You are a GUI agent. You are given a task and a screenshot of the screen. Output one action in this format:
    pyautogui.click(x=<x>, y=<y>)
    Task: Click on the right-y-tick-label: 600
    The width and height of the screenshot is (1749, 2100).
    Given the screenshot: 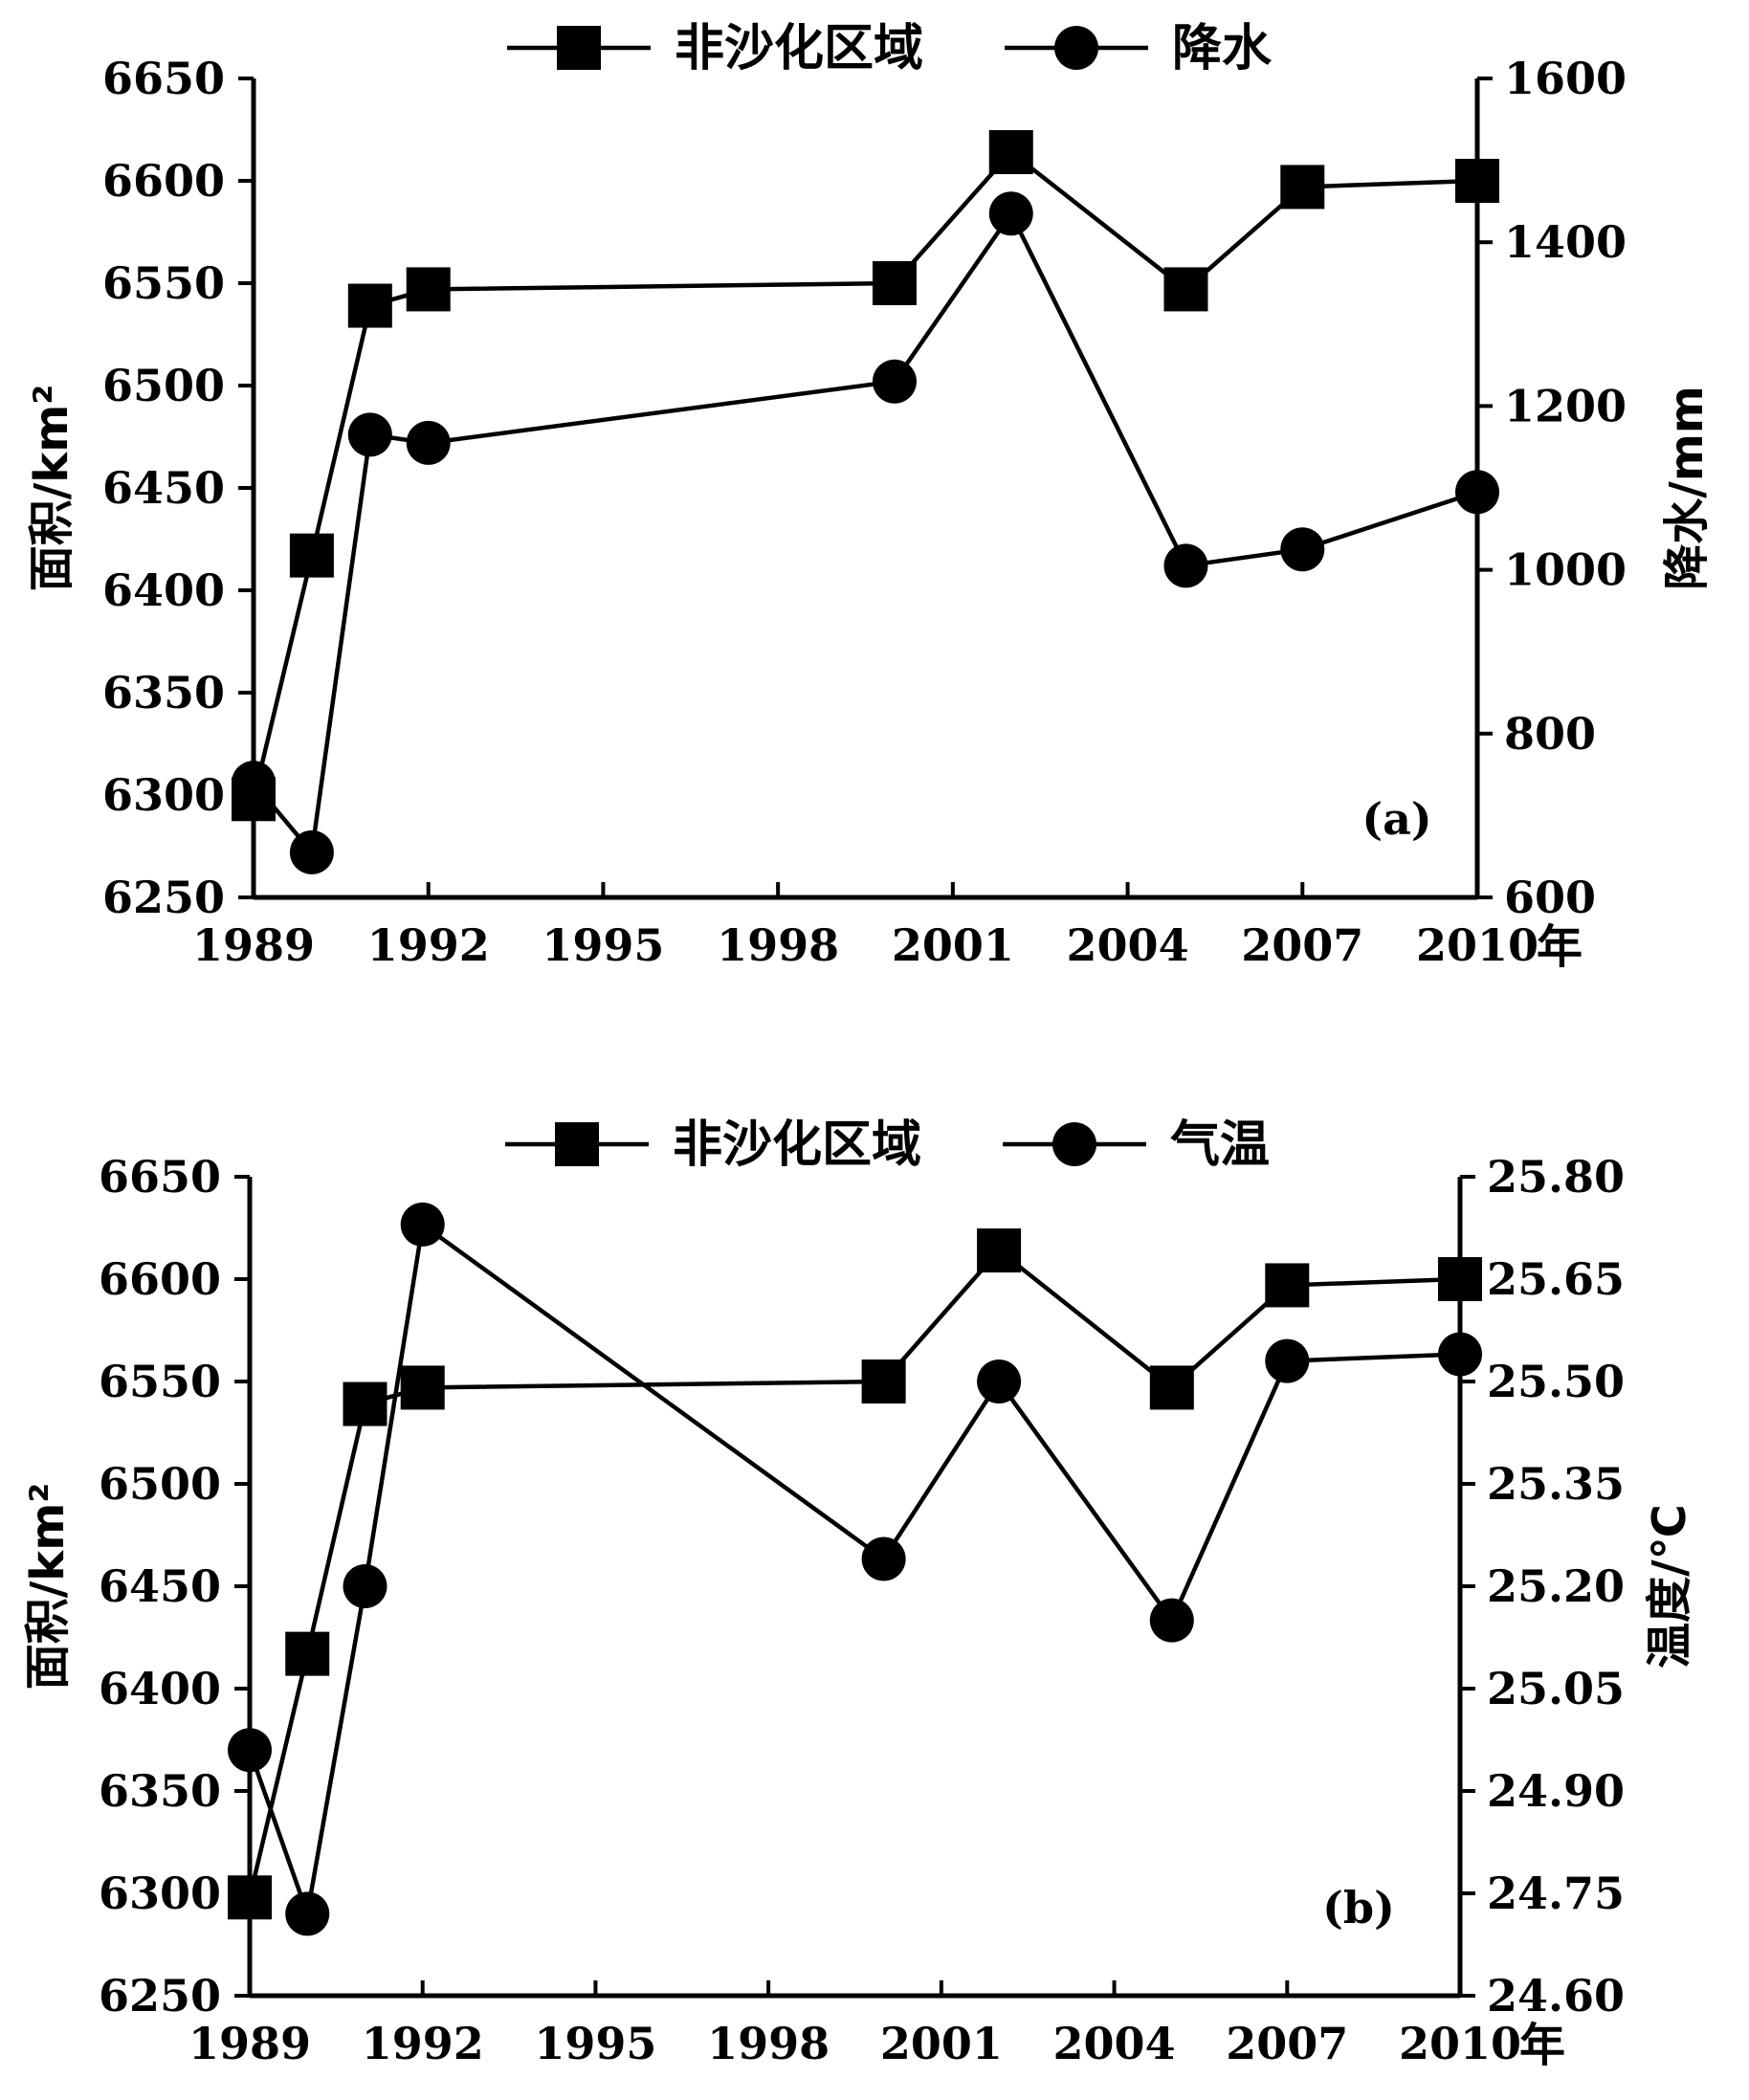 What is the action you would take?
    pyautogui.click(x=1550, y=897)
    